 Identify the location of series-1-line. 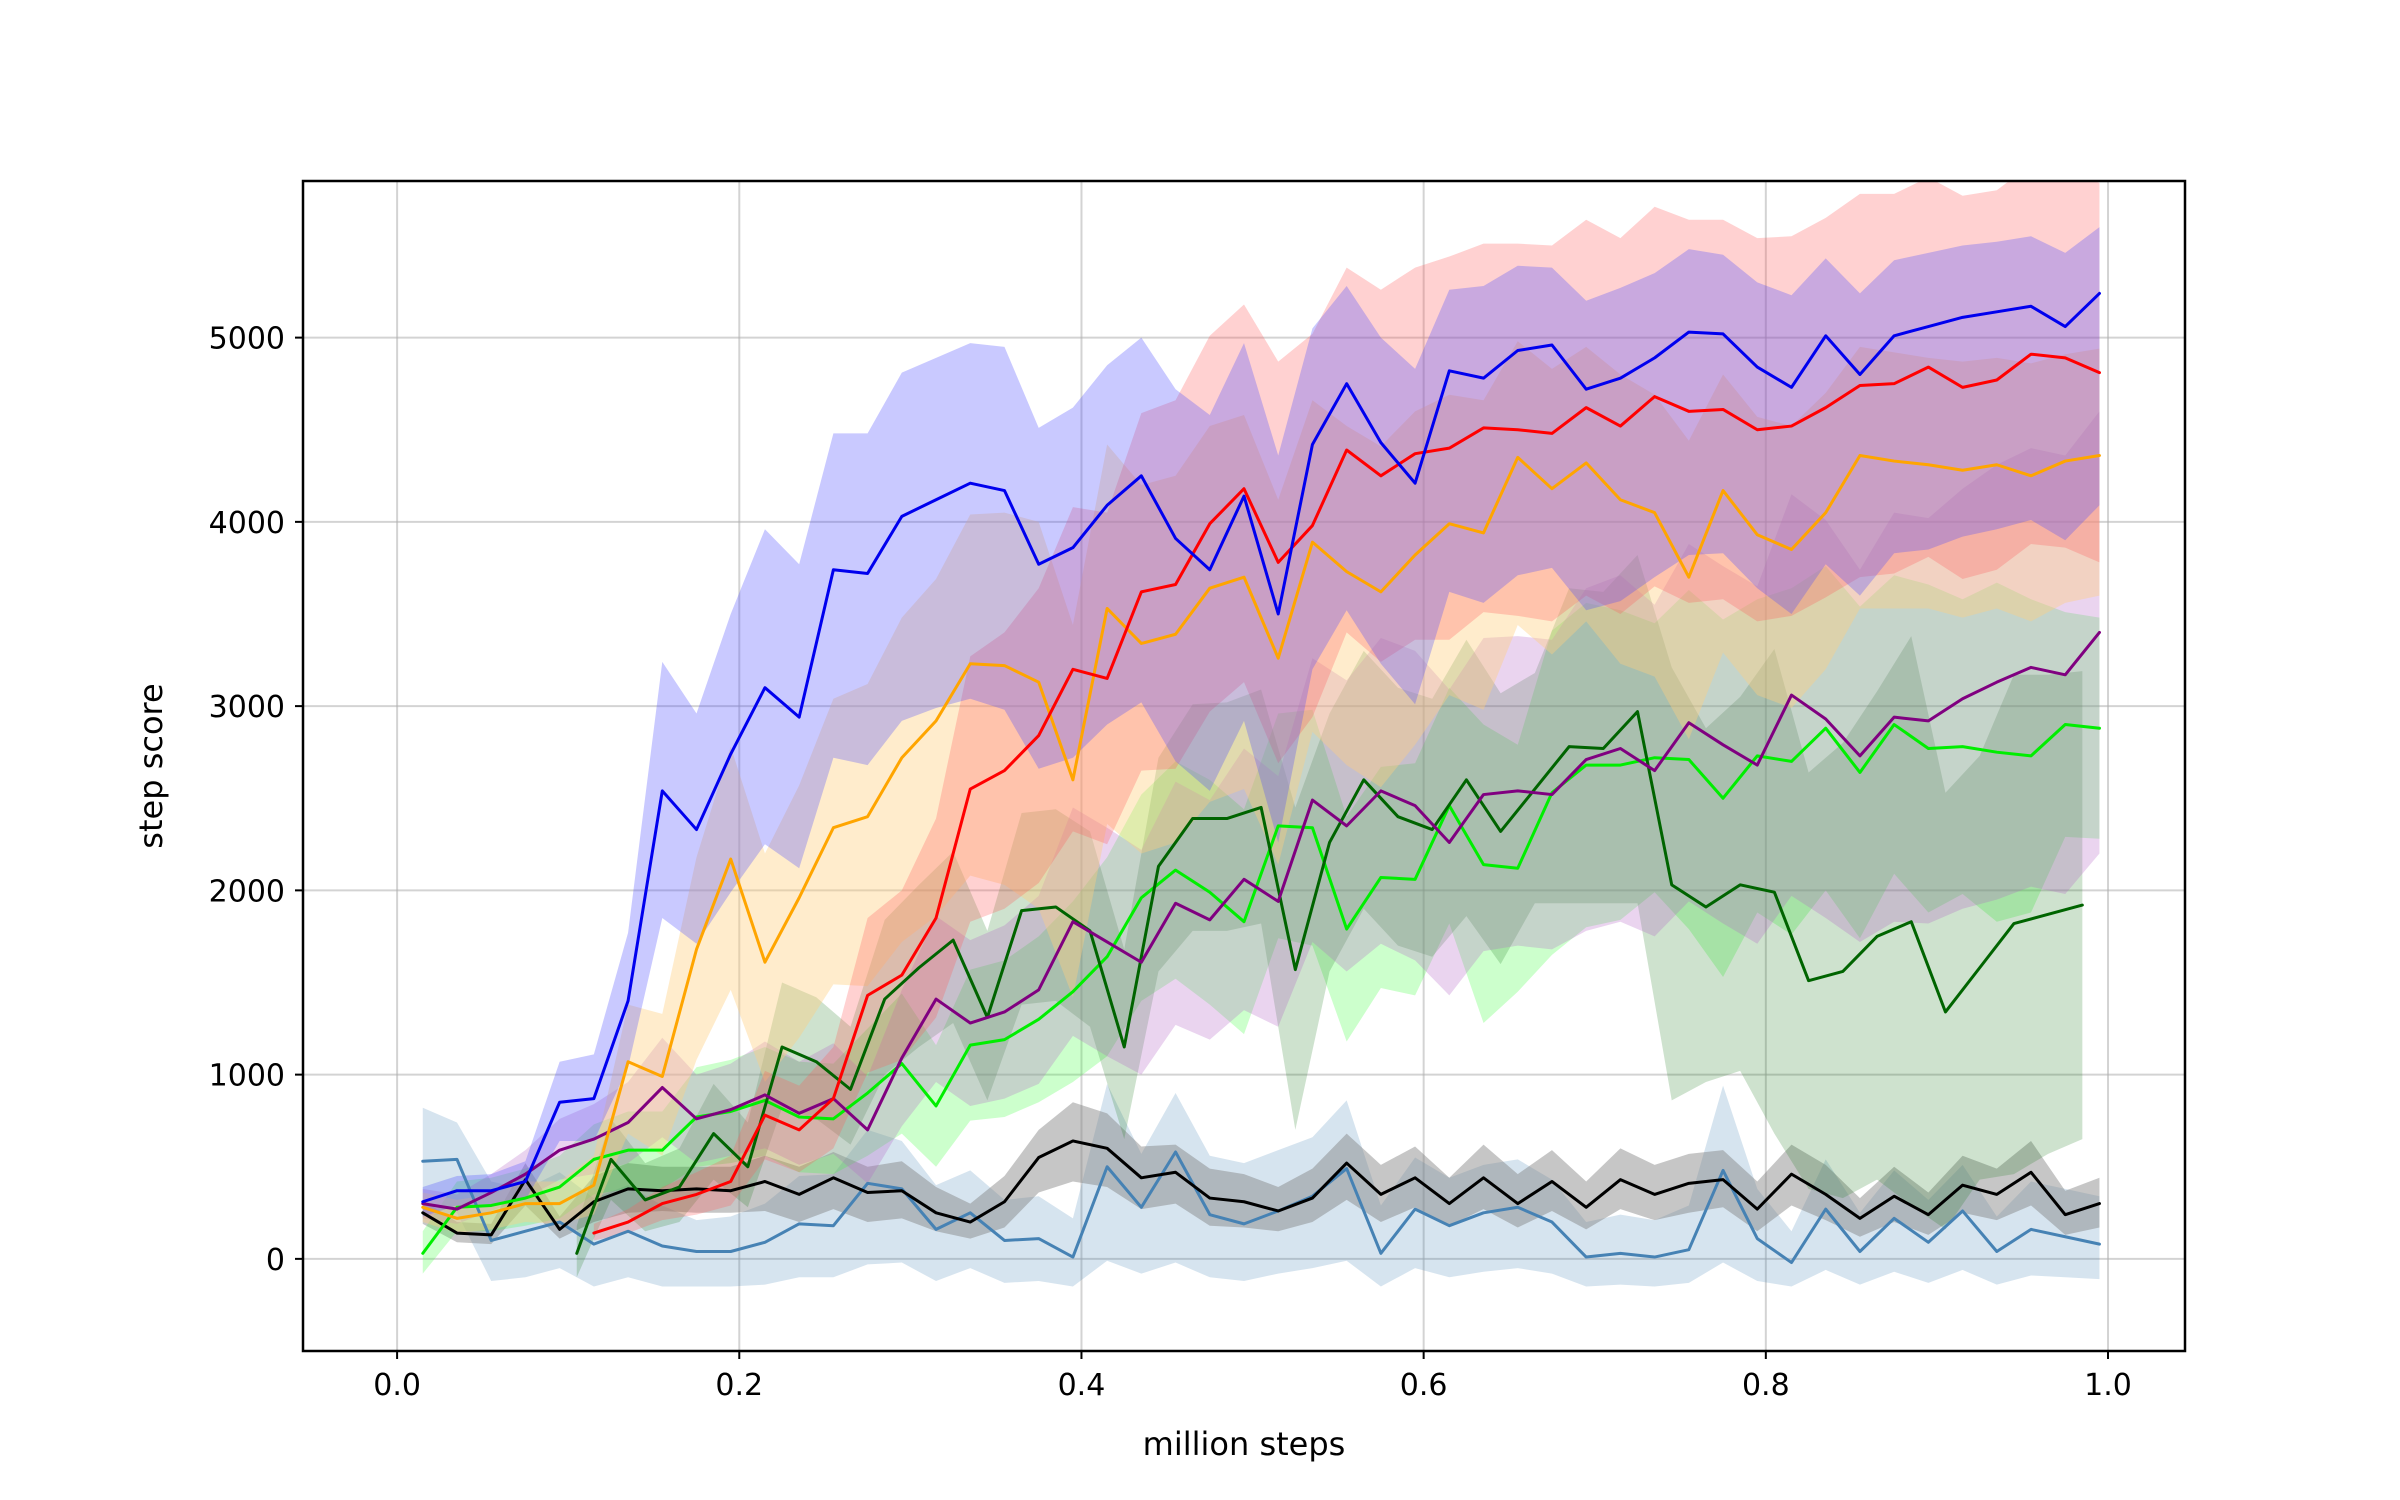
(1261, 1207).